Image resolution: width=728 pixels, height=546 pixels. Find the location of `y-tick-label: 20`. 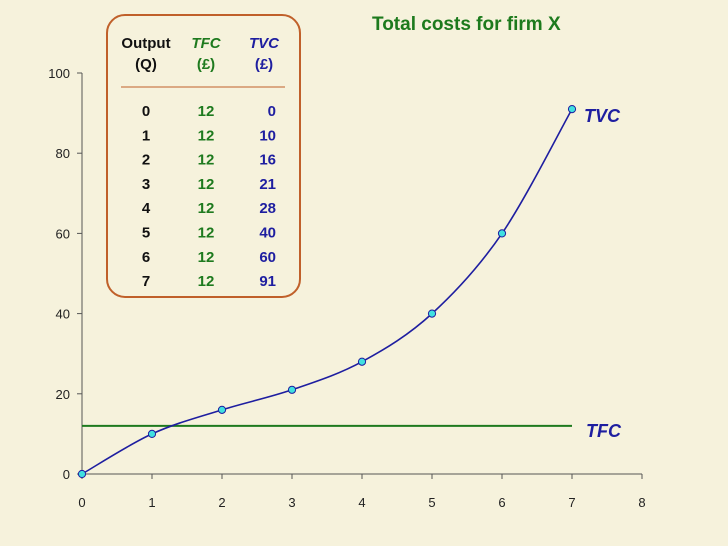

y-tick-label: 20 is located at coordinates (63, 394).